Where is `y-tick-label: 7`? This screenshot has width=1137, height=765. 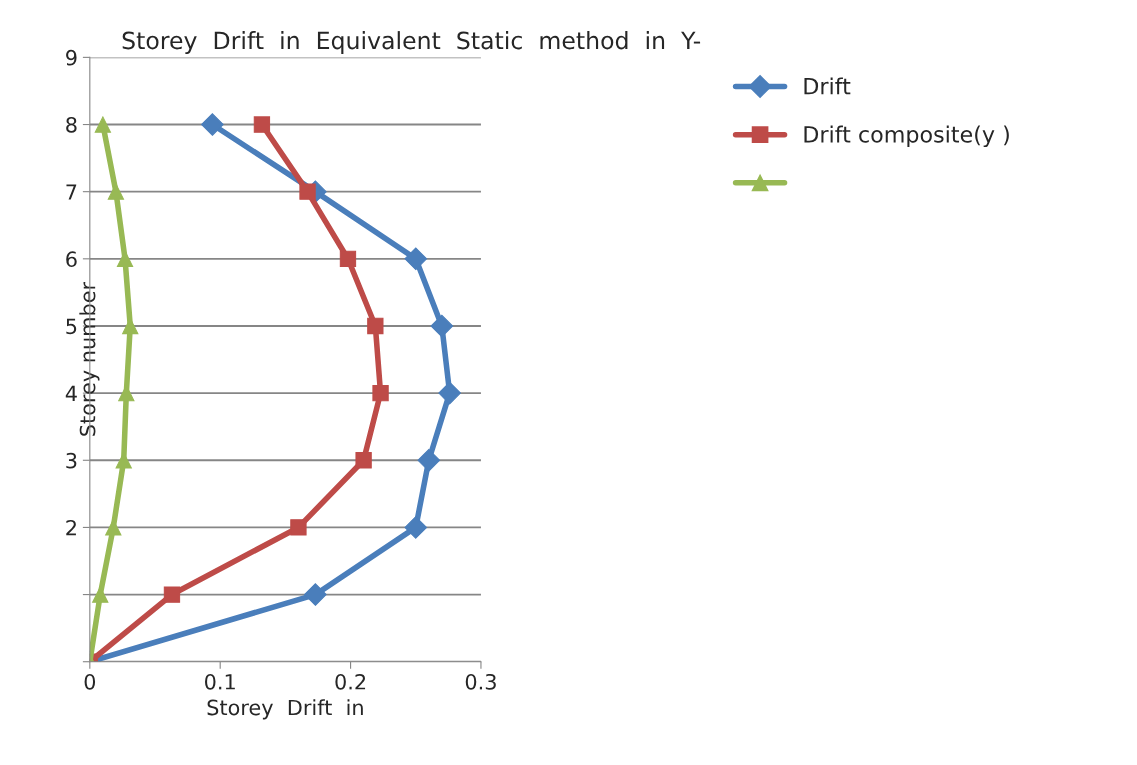 y-tick-label: 7 is located at coordinates (71, 192).